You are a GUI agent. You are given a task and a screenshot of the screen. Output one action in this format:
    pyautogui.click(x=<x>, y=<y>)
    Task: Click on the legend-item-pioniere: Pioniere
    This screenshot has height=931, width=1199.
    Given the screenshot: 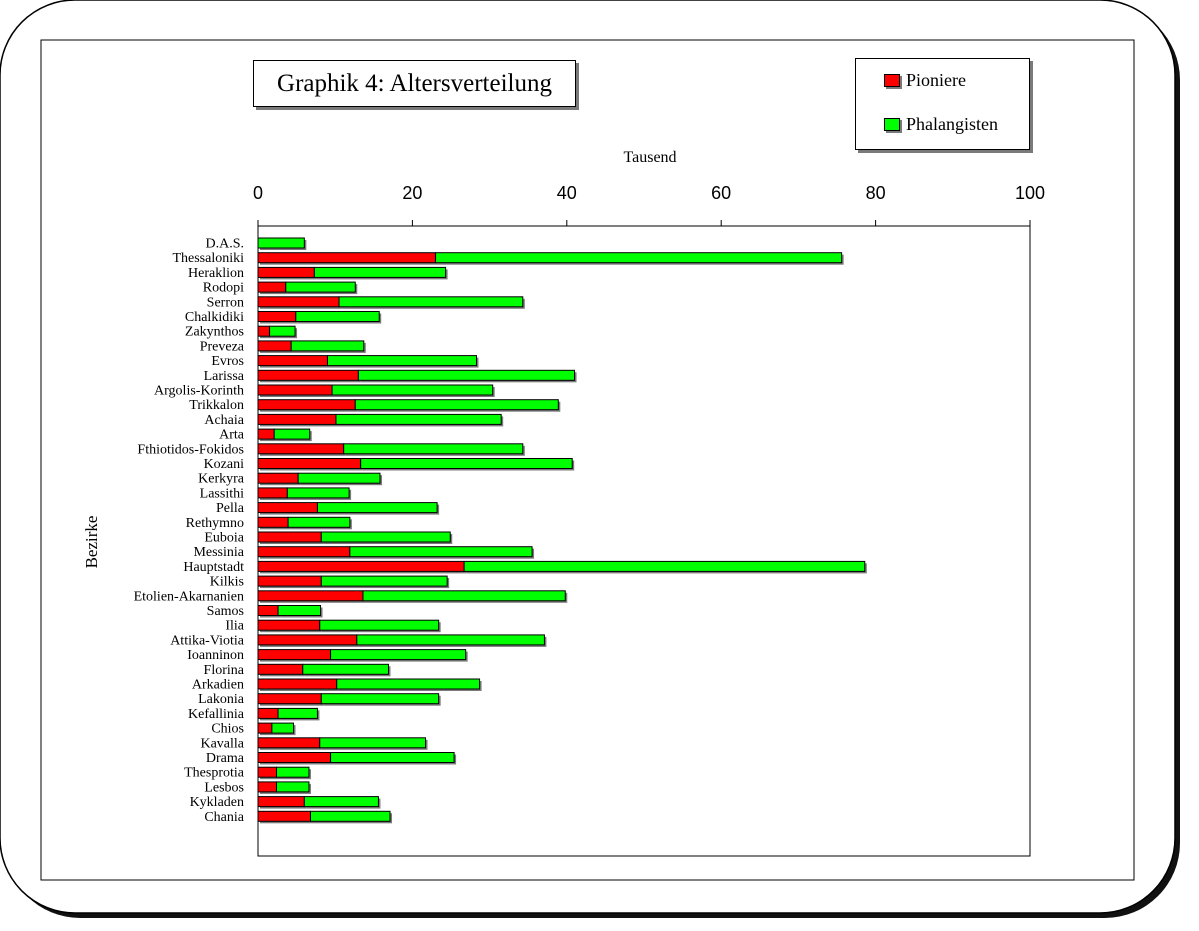 What is the action you would take?
    pyautogui.click(x=925, y=80)
    